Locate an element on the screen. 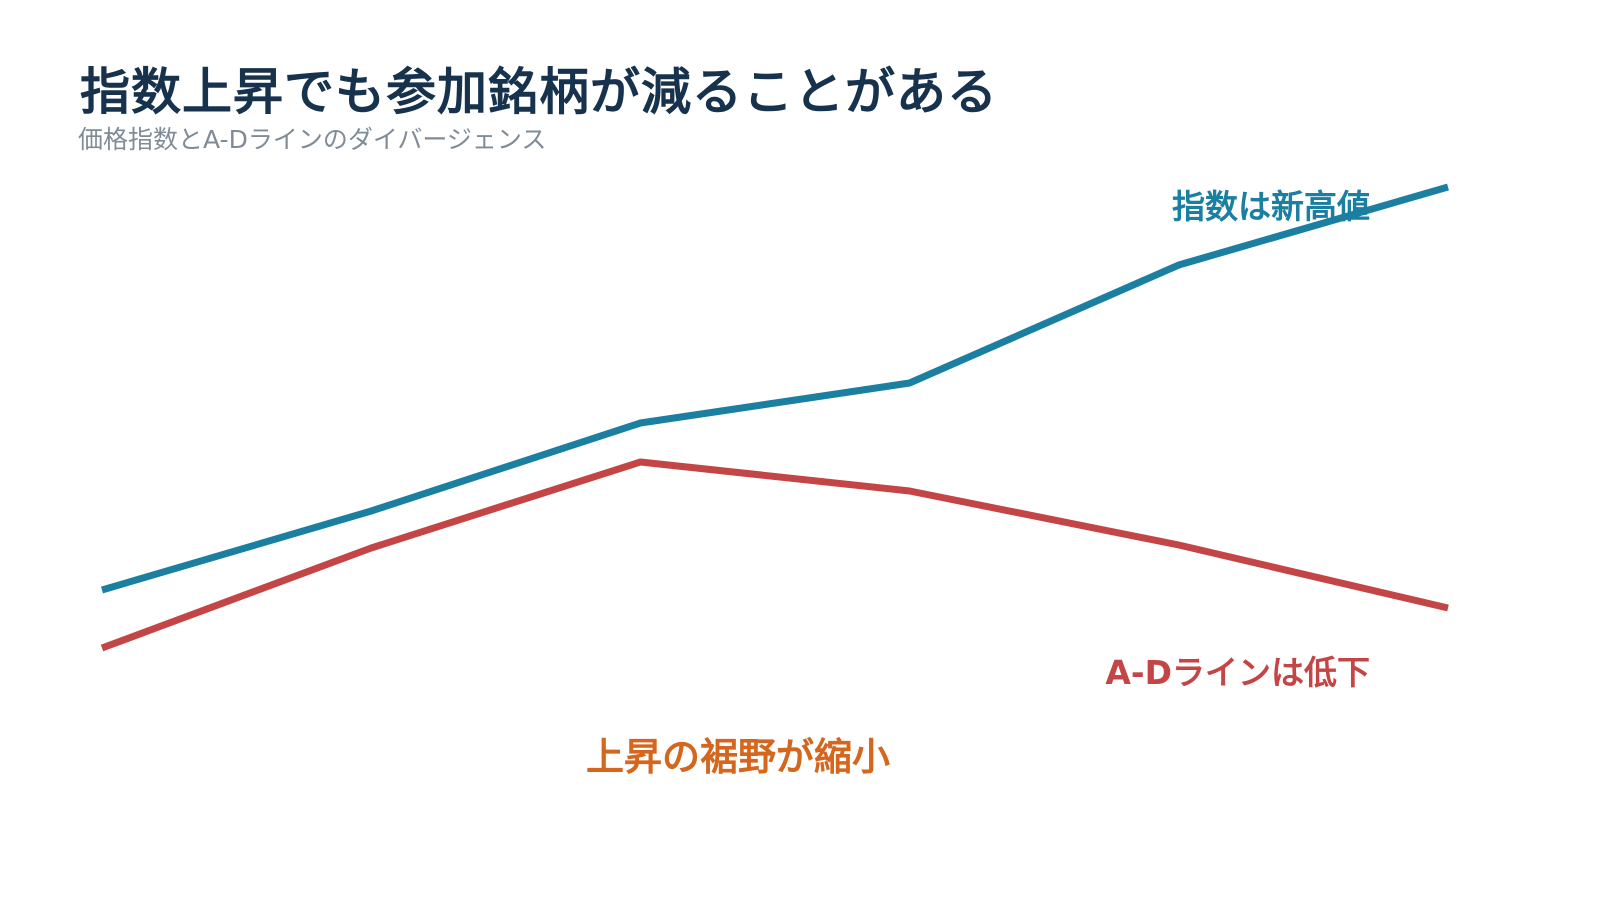 The height and width of the screenshot is (900, 1600). series-label-ad-line: A-Dラインは低下 is located at coordinates (1237, 672).